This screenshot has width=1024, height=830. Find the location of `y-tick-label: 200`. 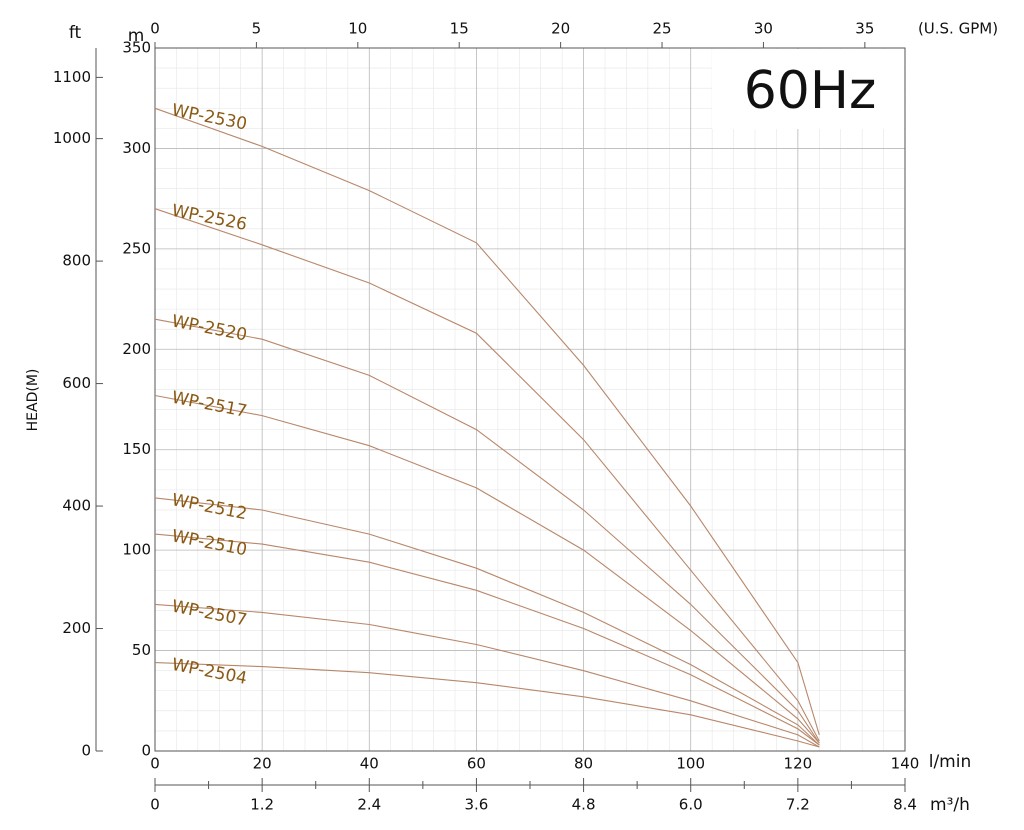

y-tick-label: 200 is located at coordinates (136, 349).